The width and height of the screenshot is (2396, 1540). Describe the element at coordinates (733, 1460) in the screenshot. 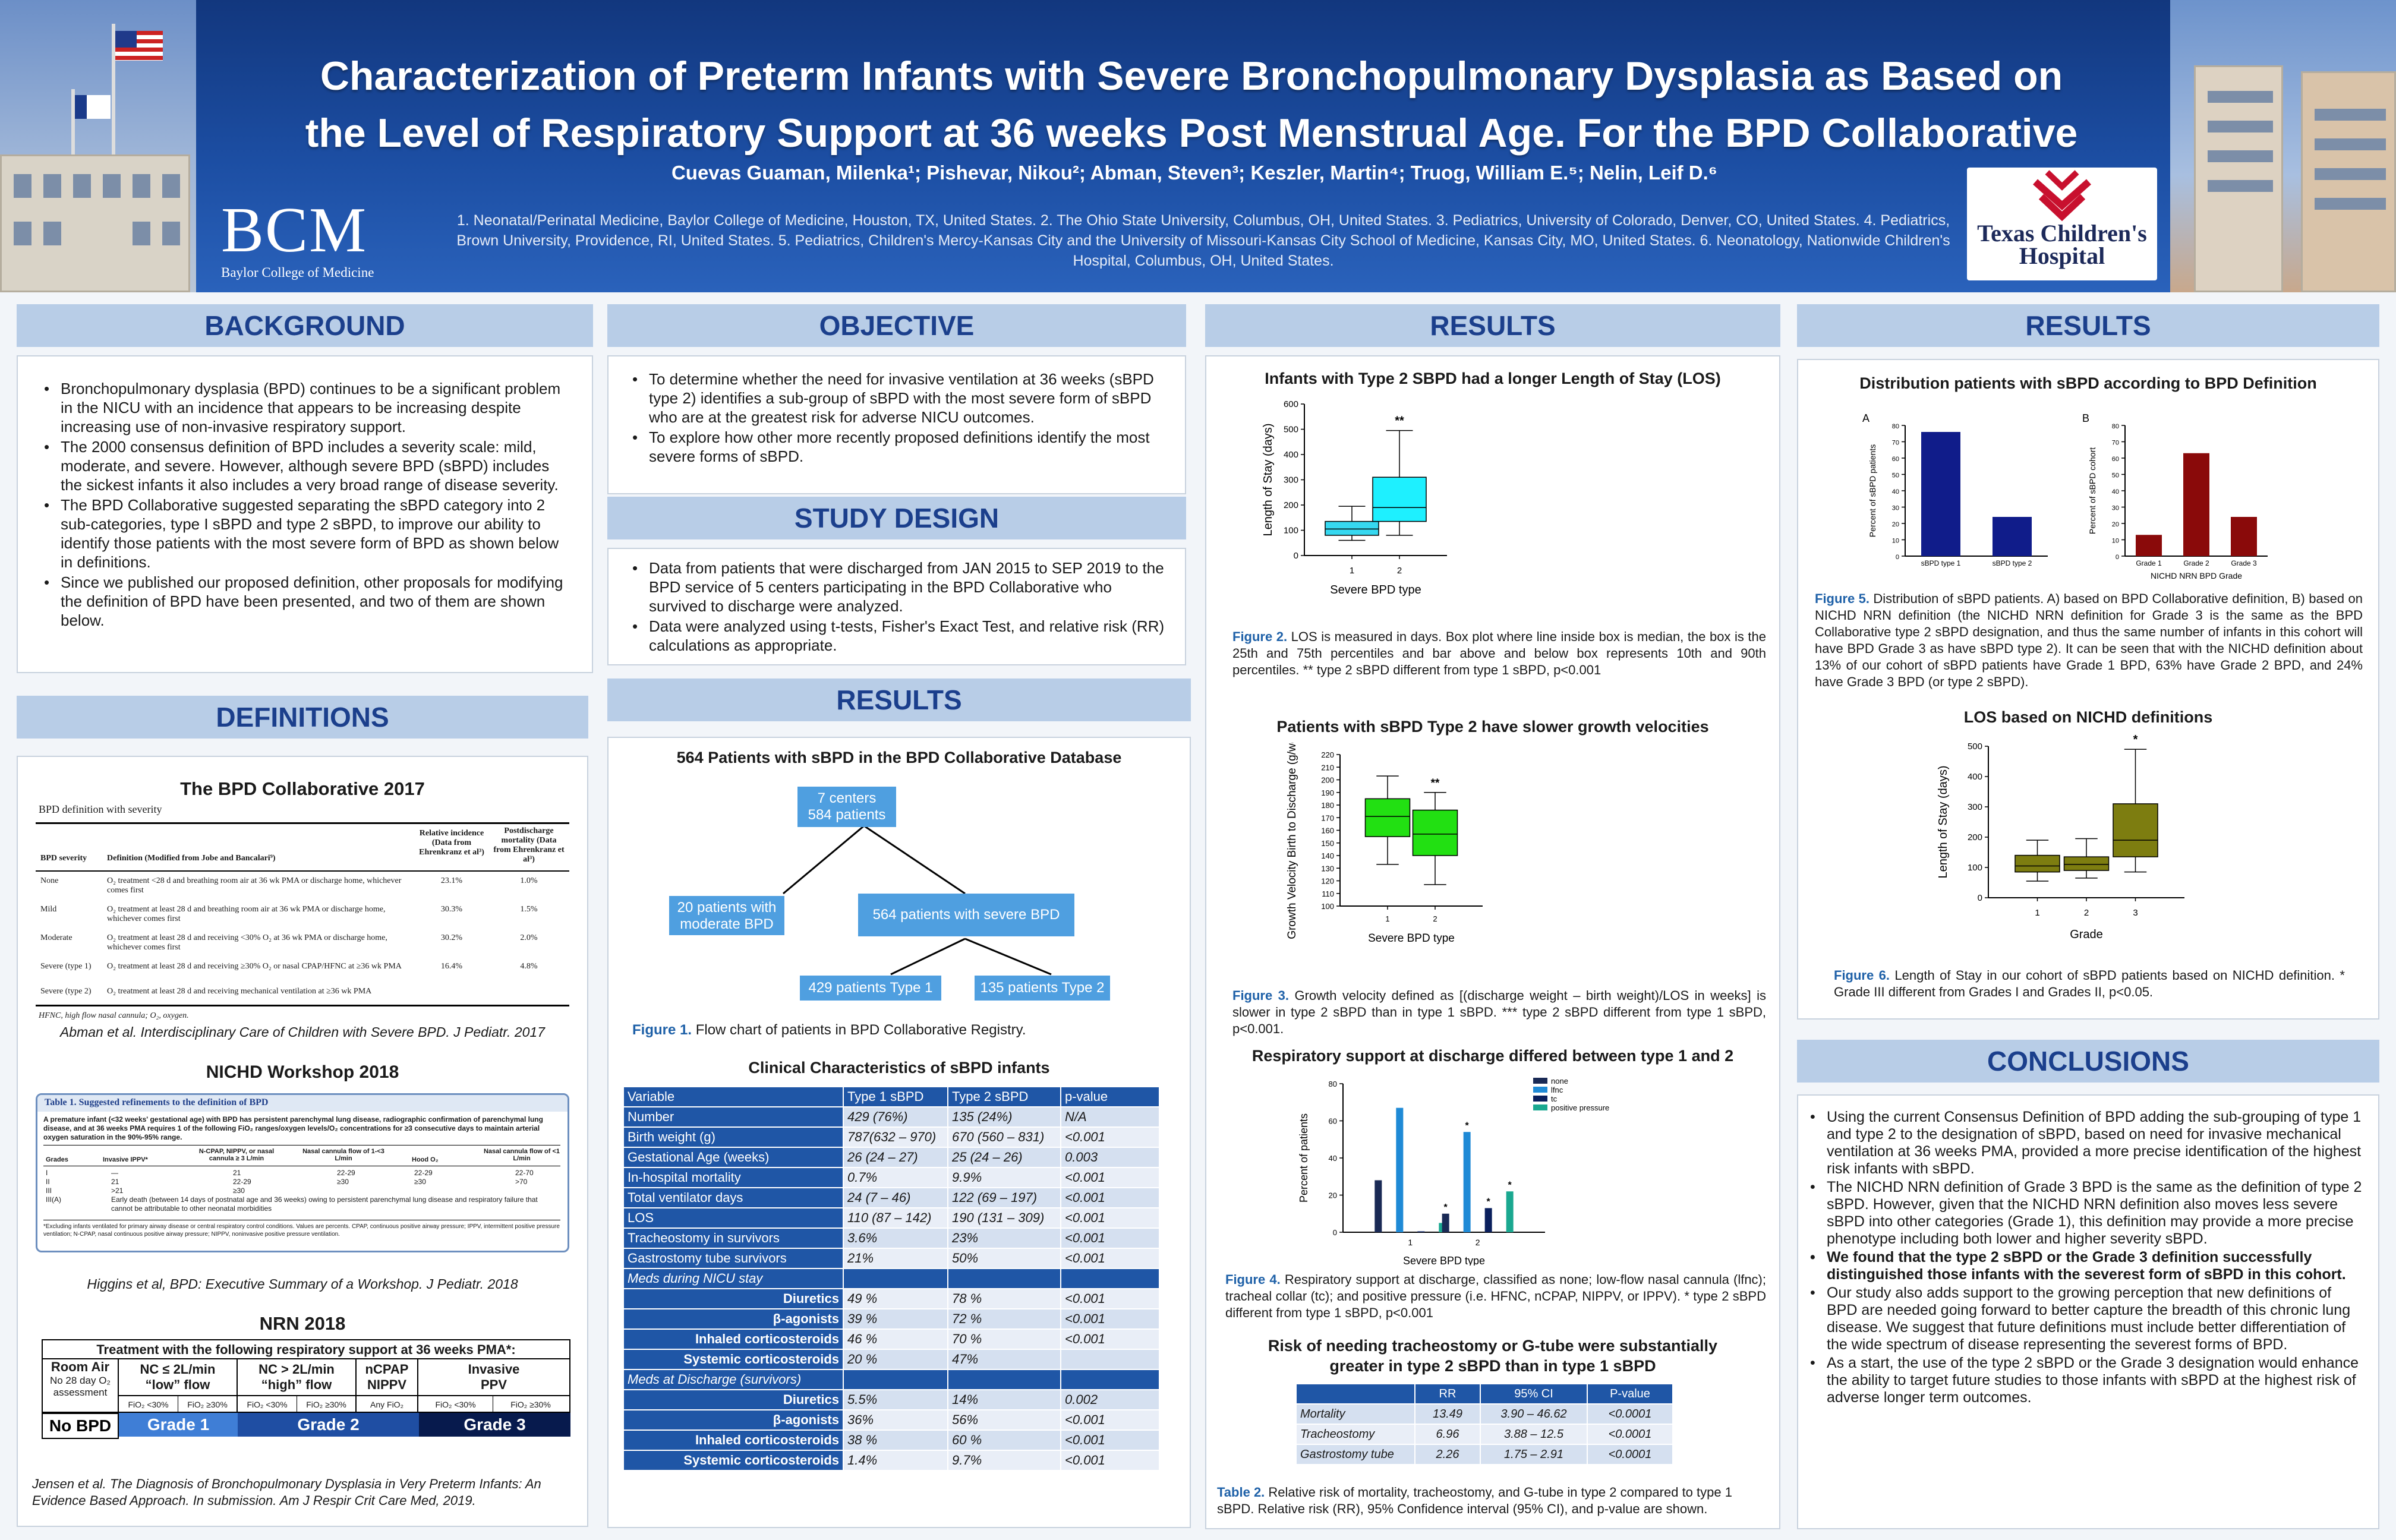

I see `table-cell: Systemic corticosteroids` at that location.